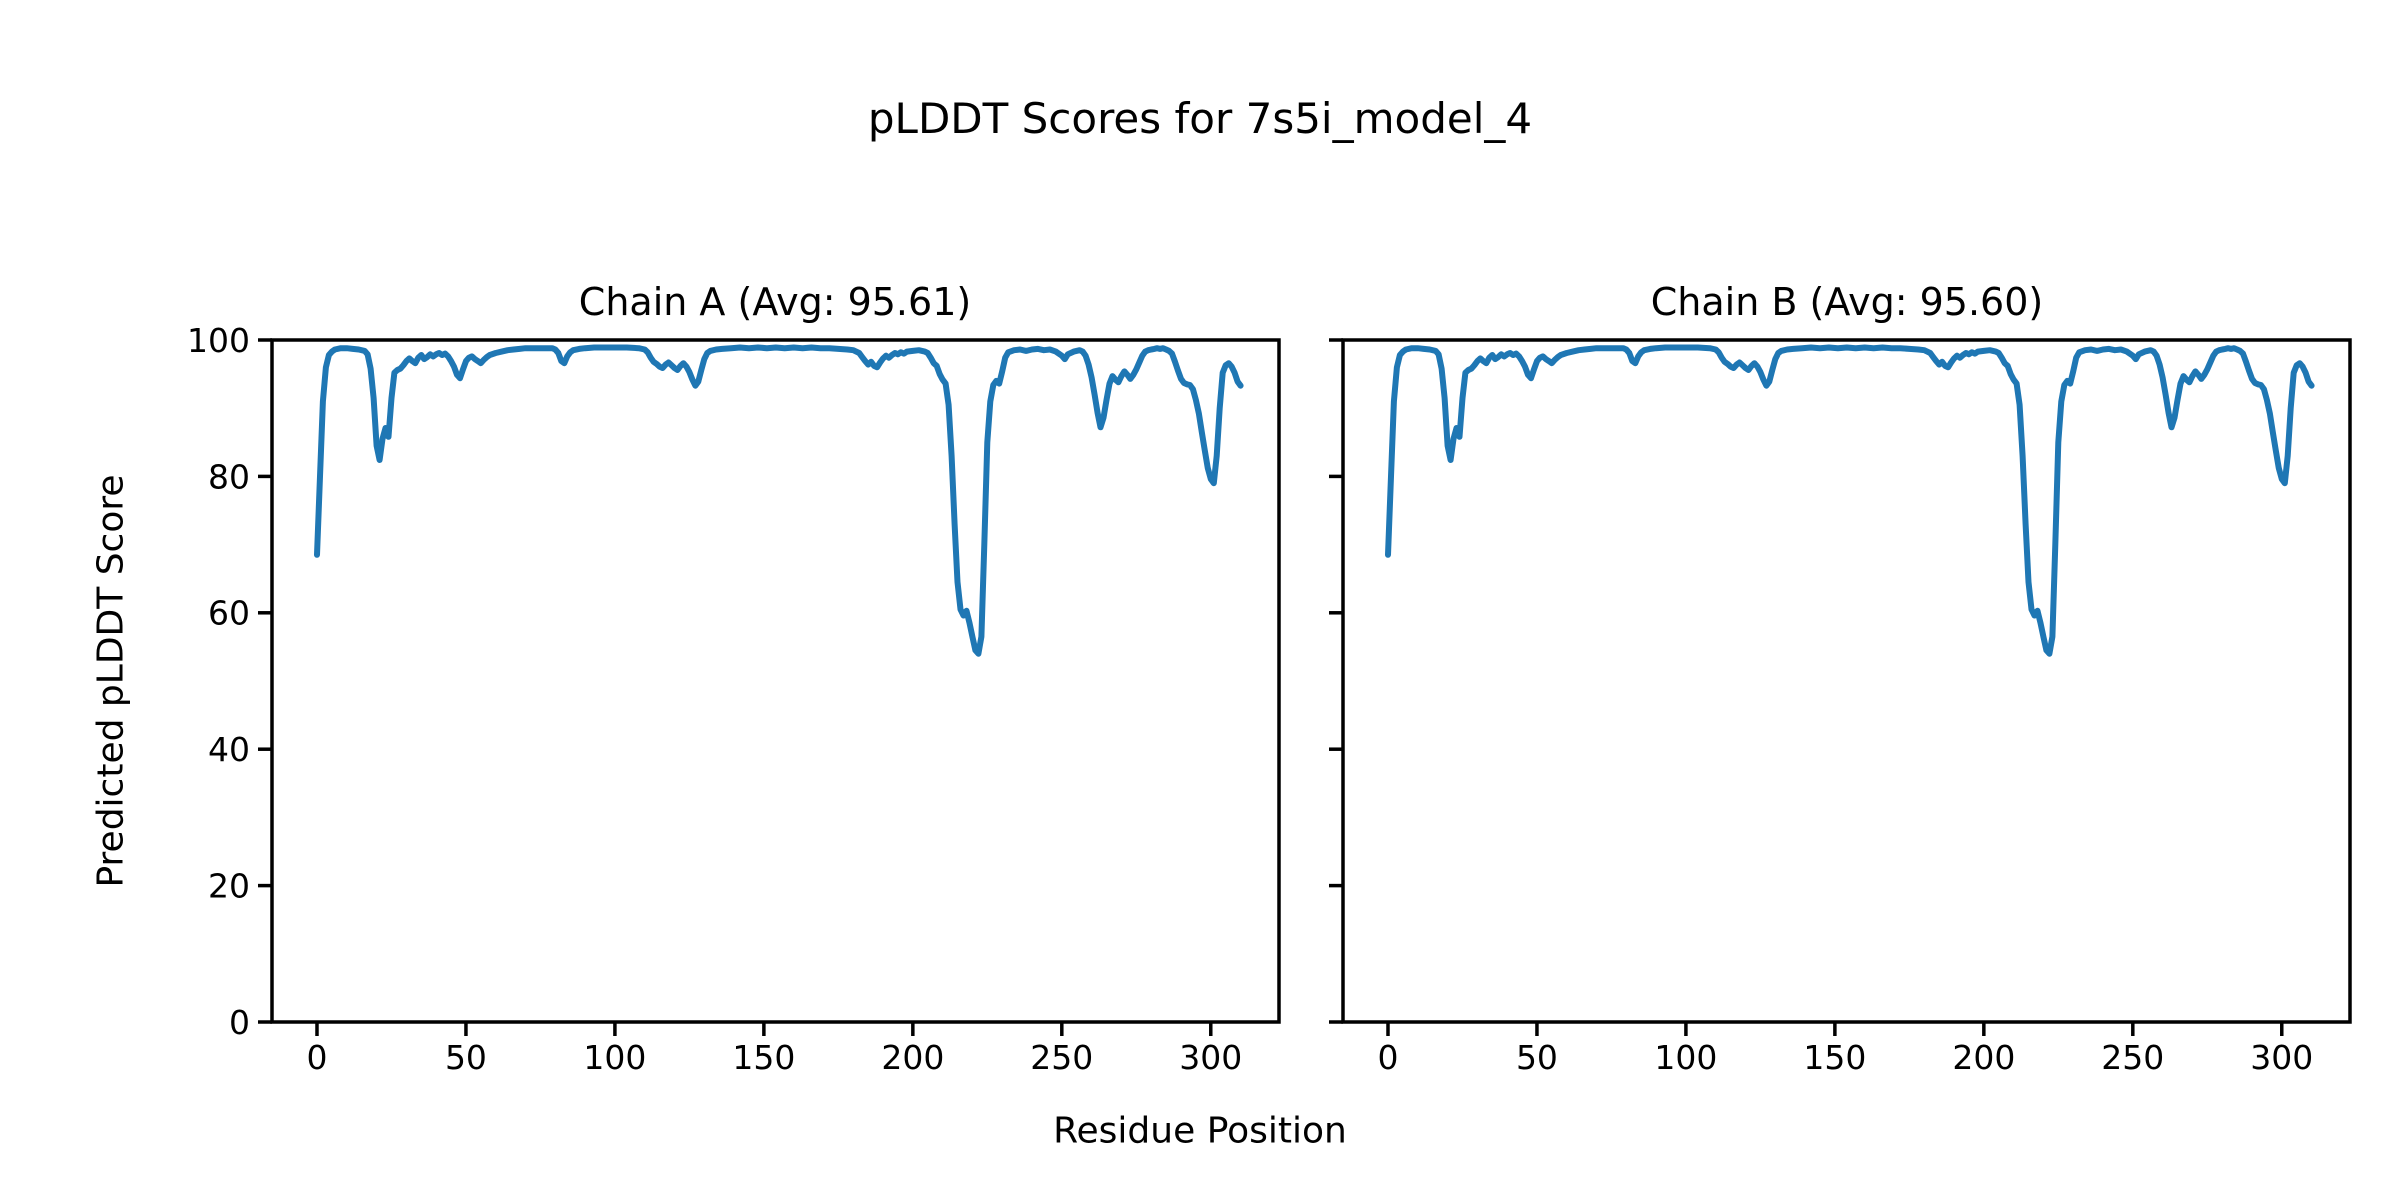  I want to click on x-axis-label: Residue Position, so click(1200, 1131).